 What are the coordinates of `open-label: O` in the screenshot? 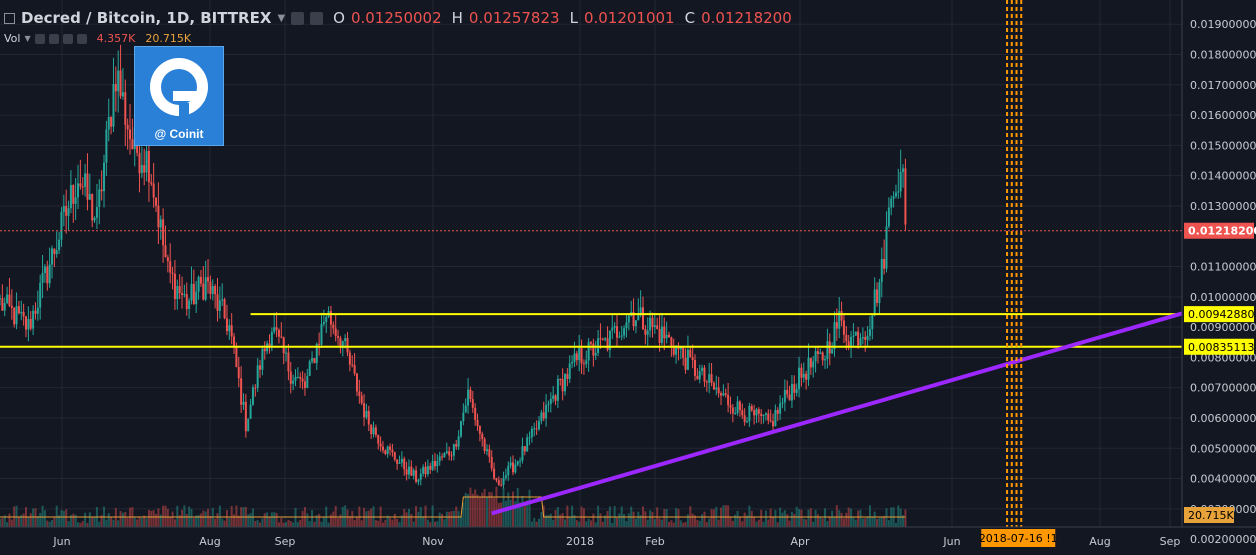 It's located at (339, 18).